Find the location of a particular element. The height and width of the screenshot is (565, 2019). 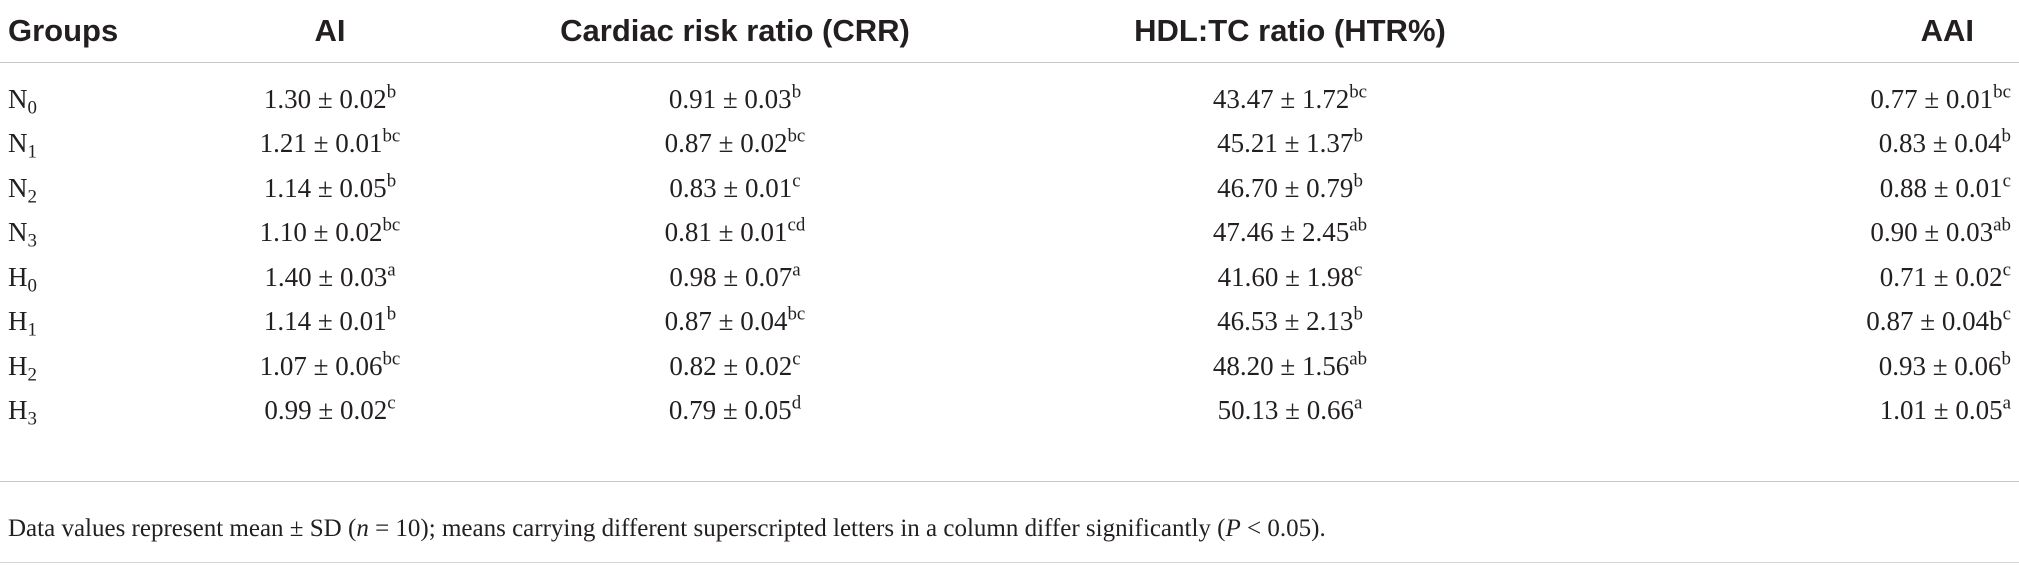

cell-value: 0.87 ± 0.04b is located at coordinates (1934, 321).